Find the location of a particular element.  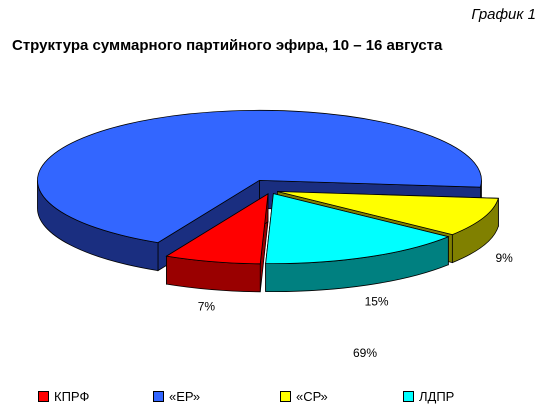

data-label-kprf: 7% is located at coordinates (207, 306).